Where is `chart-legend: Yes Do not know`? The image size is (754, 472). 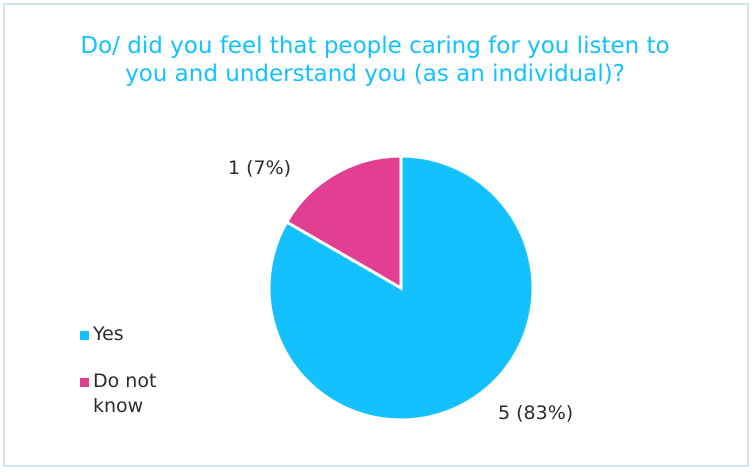 chart-legend: Yes Do not know is located at coordinates (126, 381).